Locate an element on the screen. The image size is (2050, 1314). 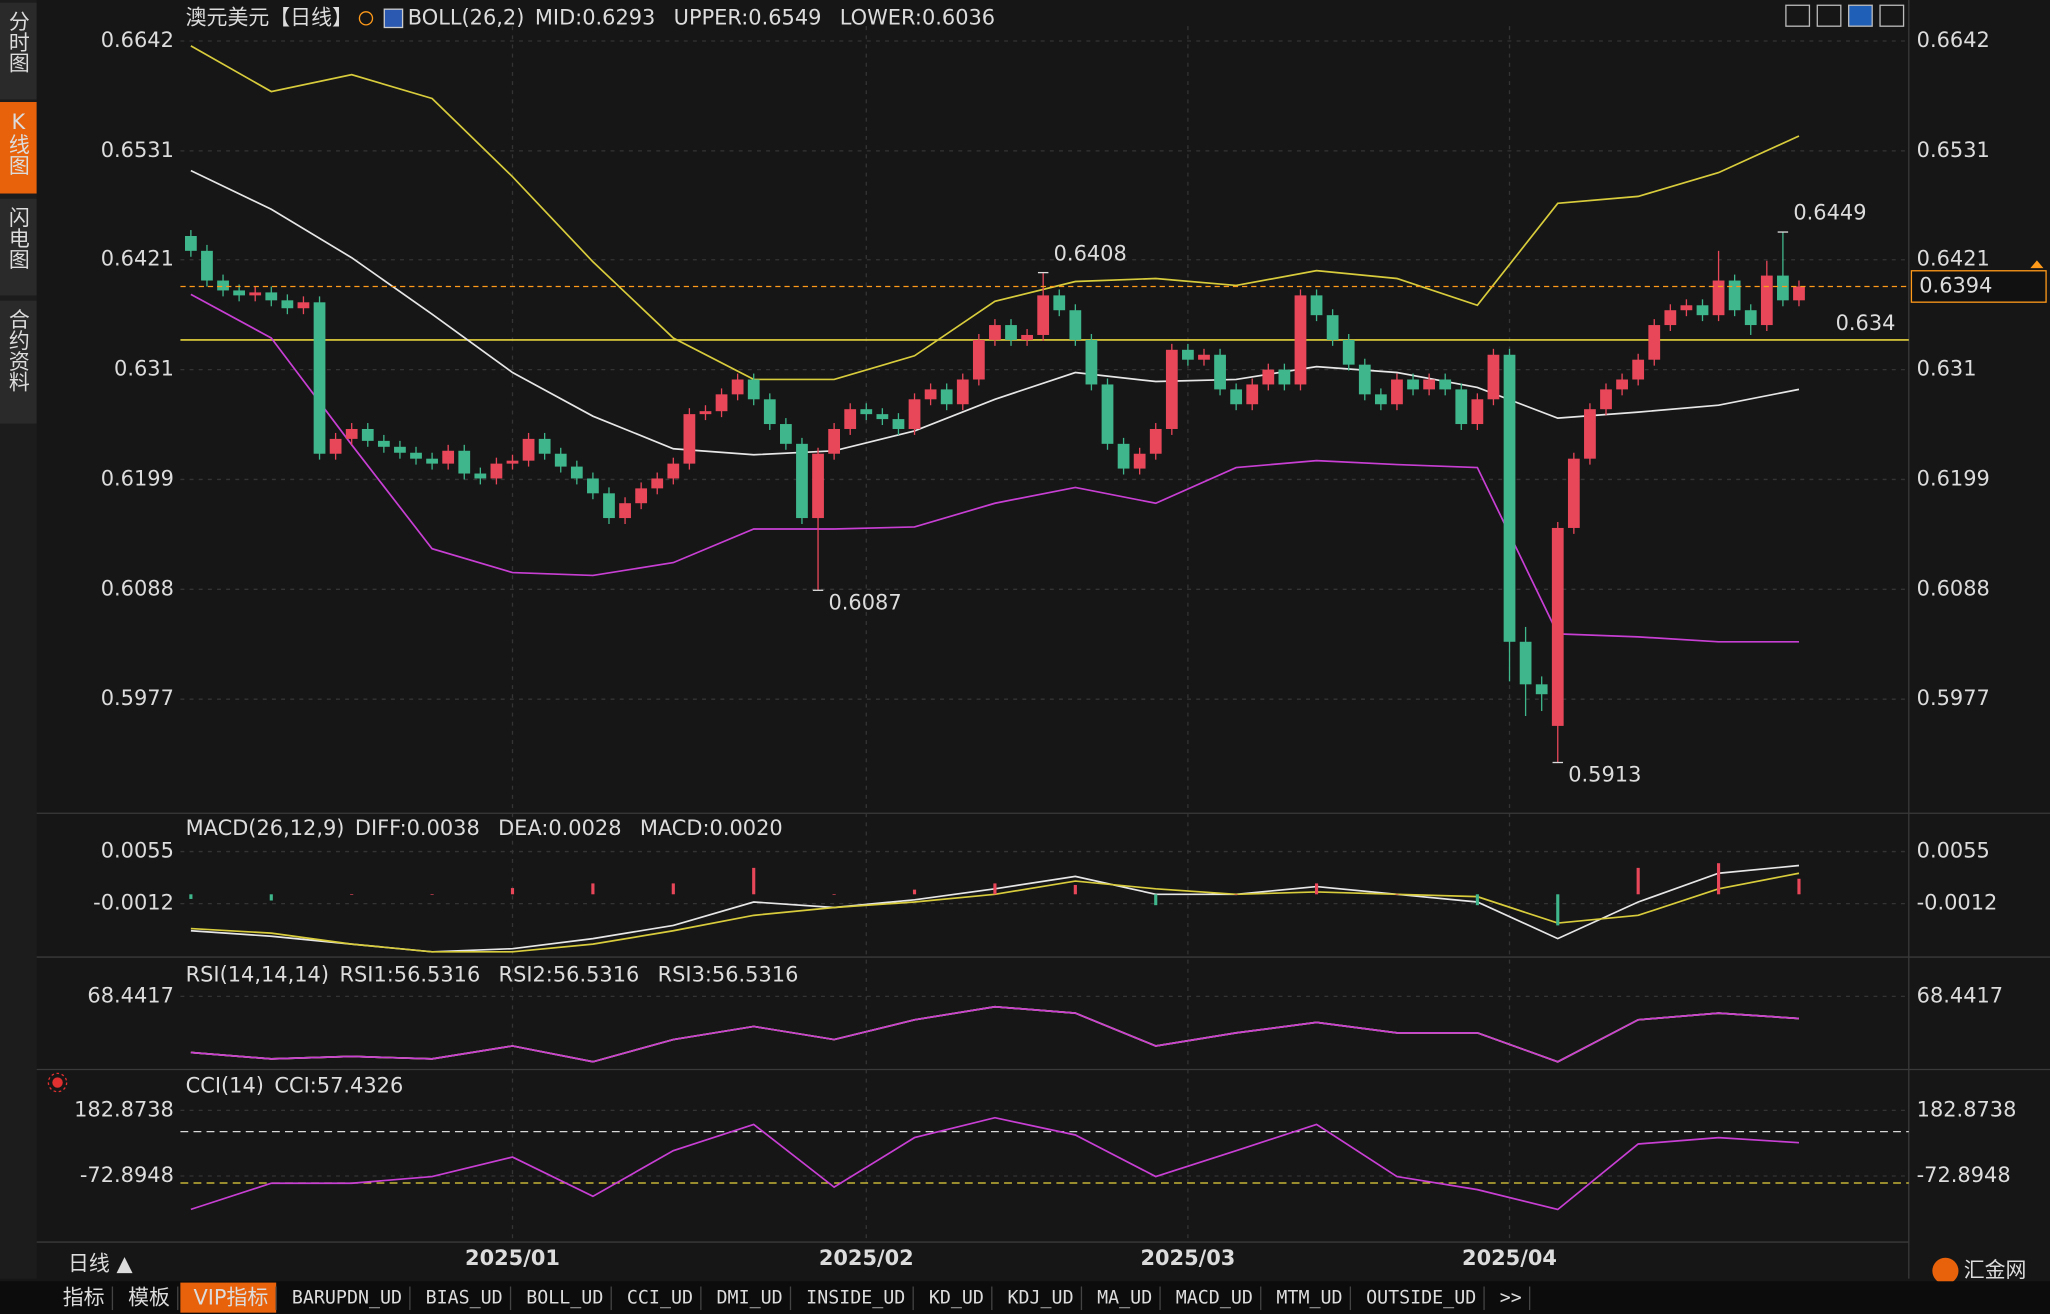
y-tick-label-right: 0.631 is located at coordinates (1947, 369).